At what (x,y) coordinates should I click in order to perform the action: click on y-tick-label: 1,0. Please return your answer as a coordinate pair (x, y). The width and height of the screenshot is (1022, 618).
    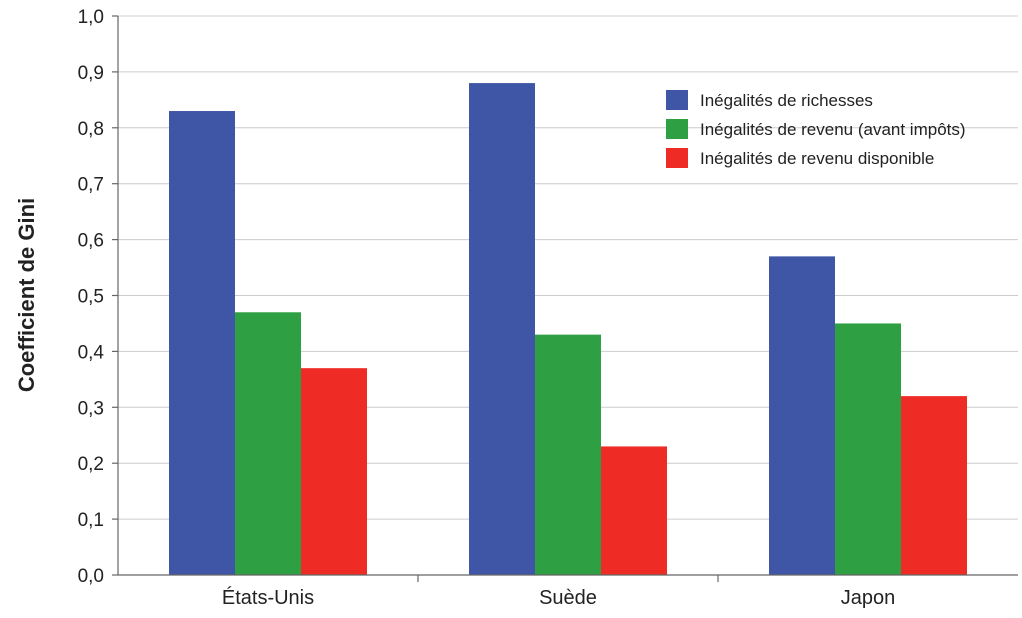
    Looking at the image, I should click on (91, 17).